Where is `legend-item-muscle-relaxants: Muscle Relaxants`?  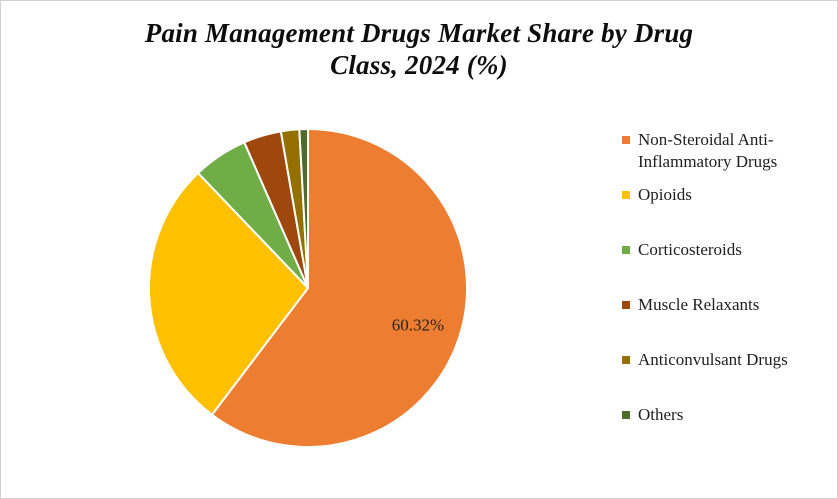
legend-item-muscle-relaxants: Muscle Relaxants is located at coordinates (724, 321).